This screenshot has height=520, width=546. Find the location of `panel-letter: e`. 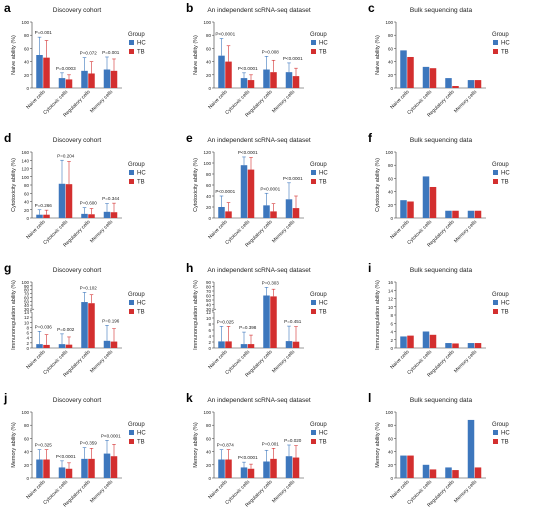

panel-letter: e is located at coordinates (189, 138).